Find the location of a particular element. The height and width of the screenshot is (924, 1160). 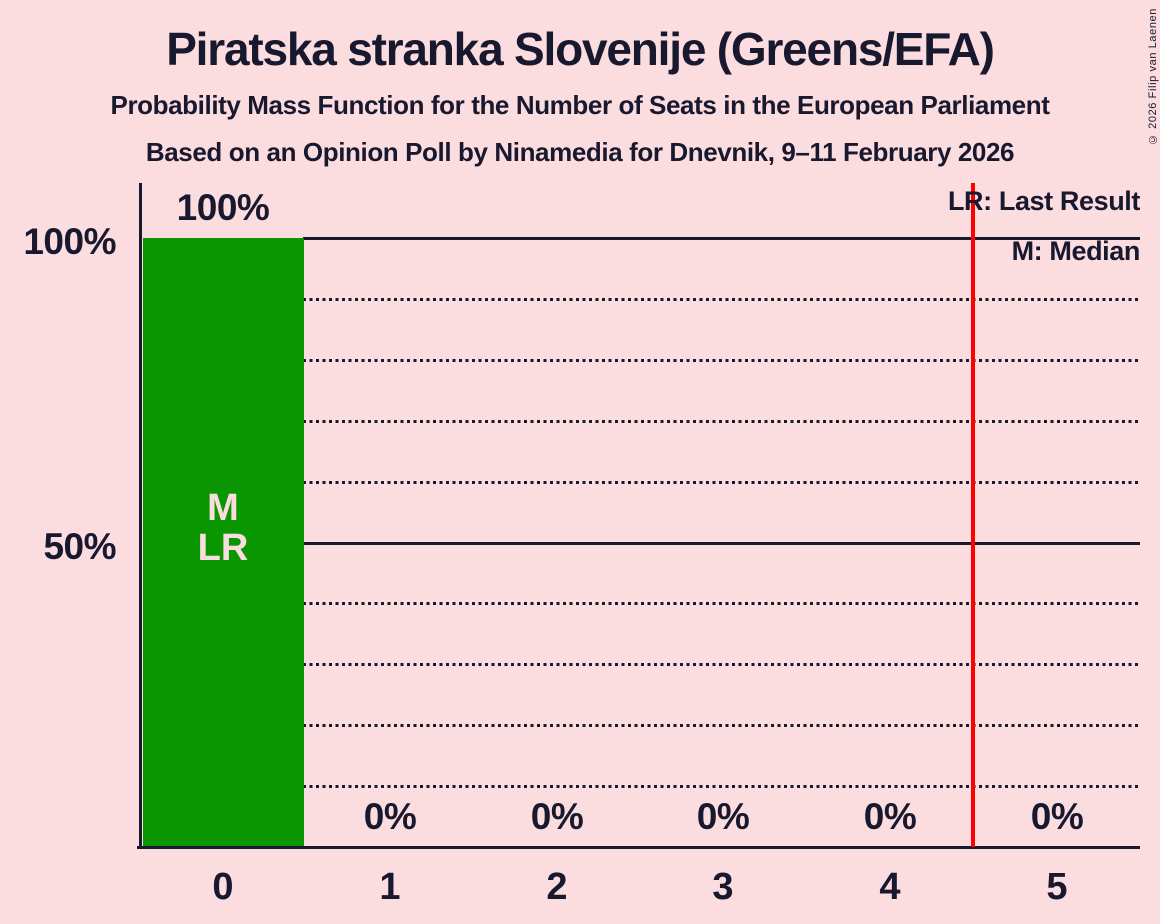

gridline-80pct is located at coordinates (721, 360).